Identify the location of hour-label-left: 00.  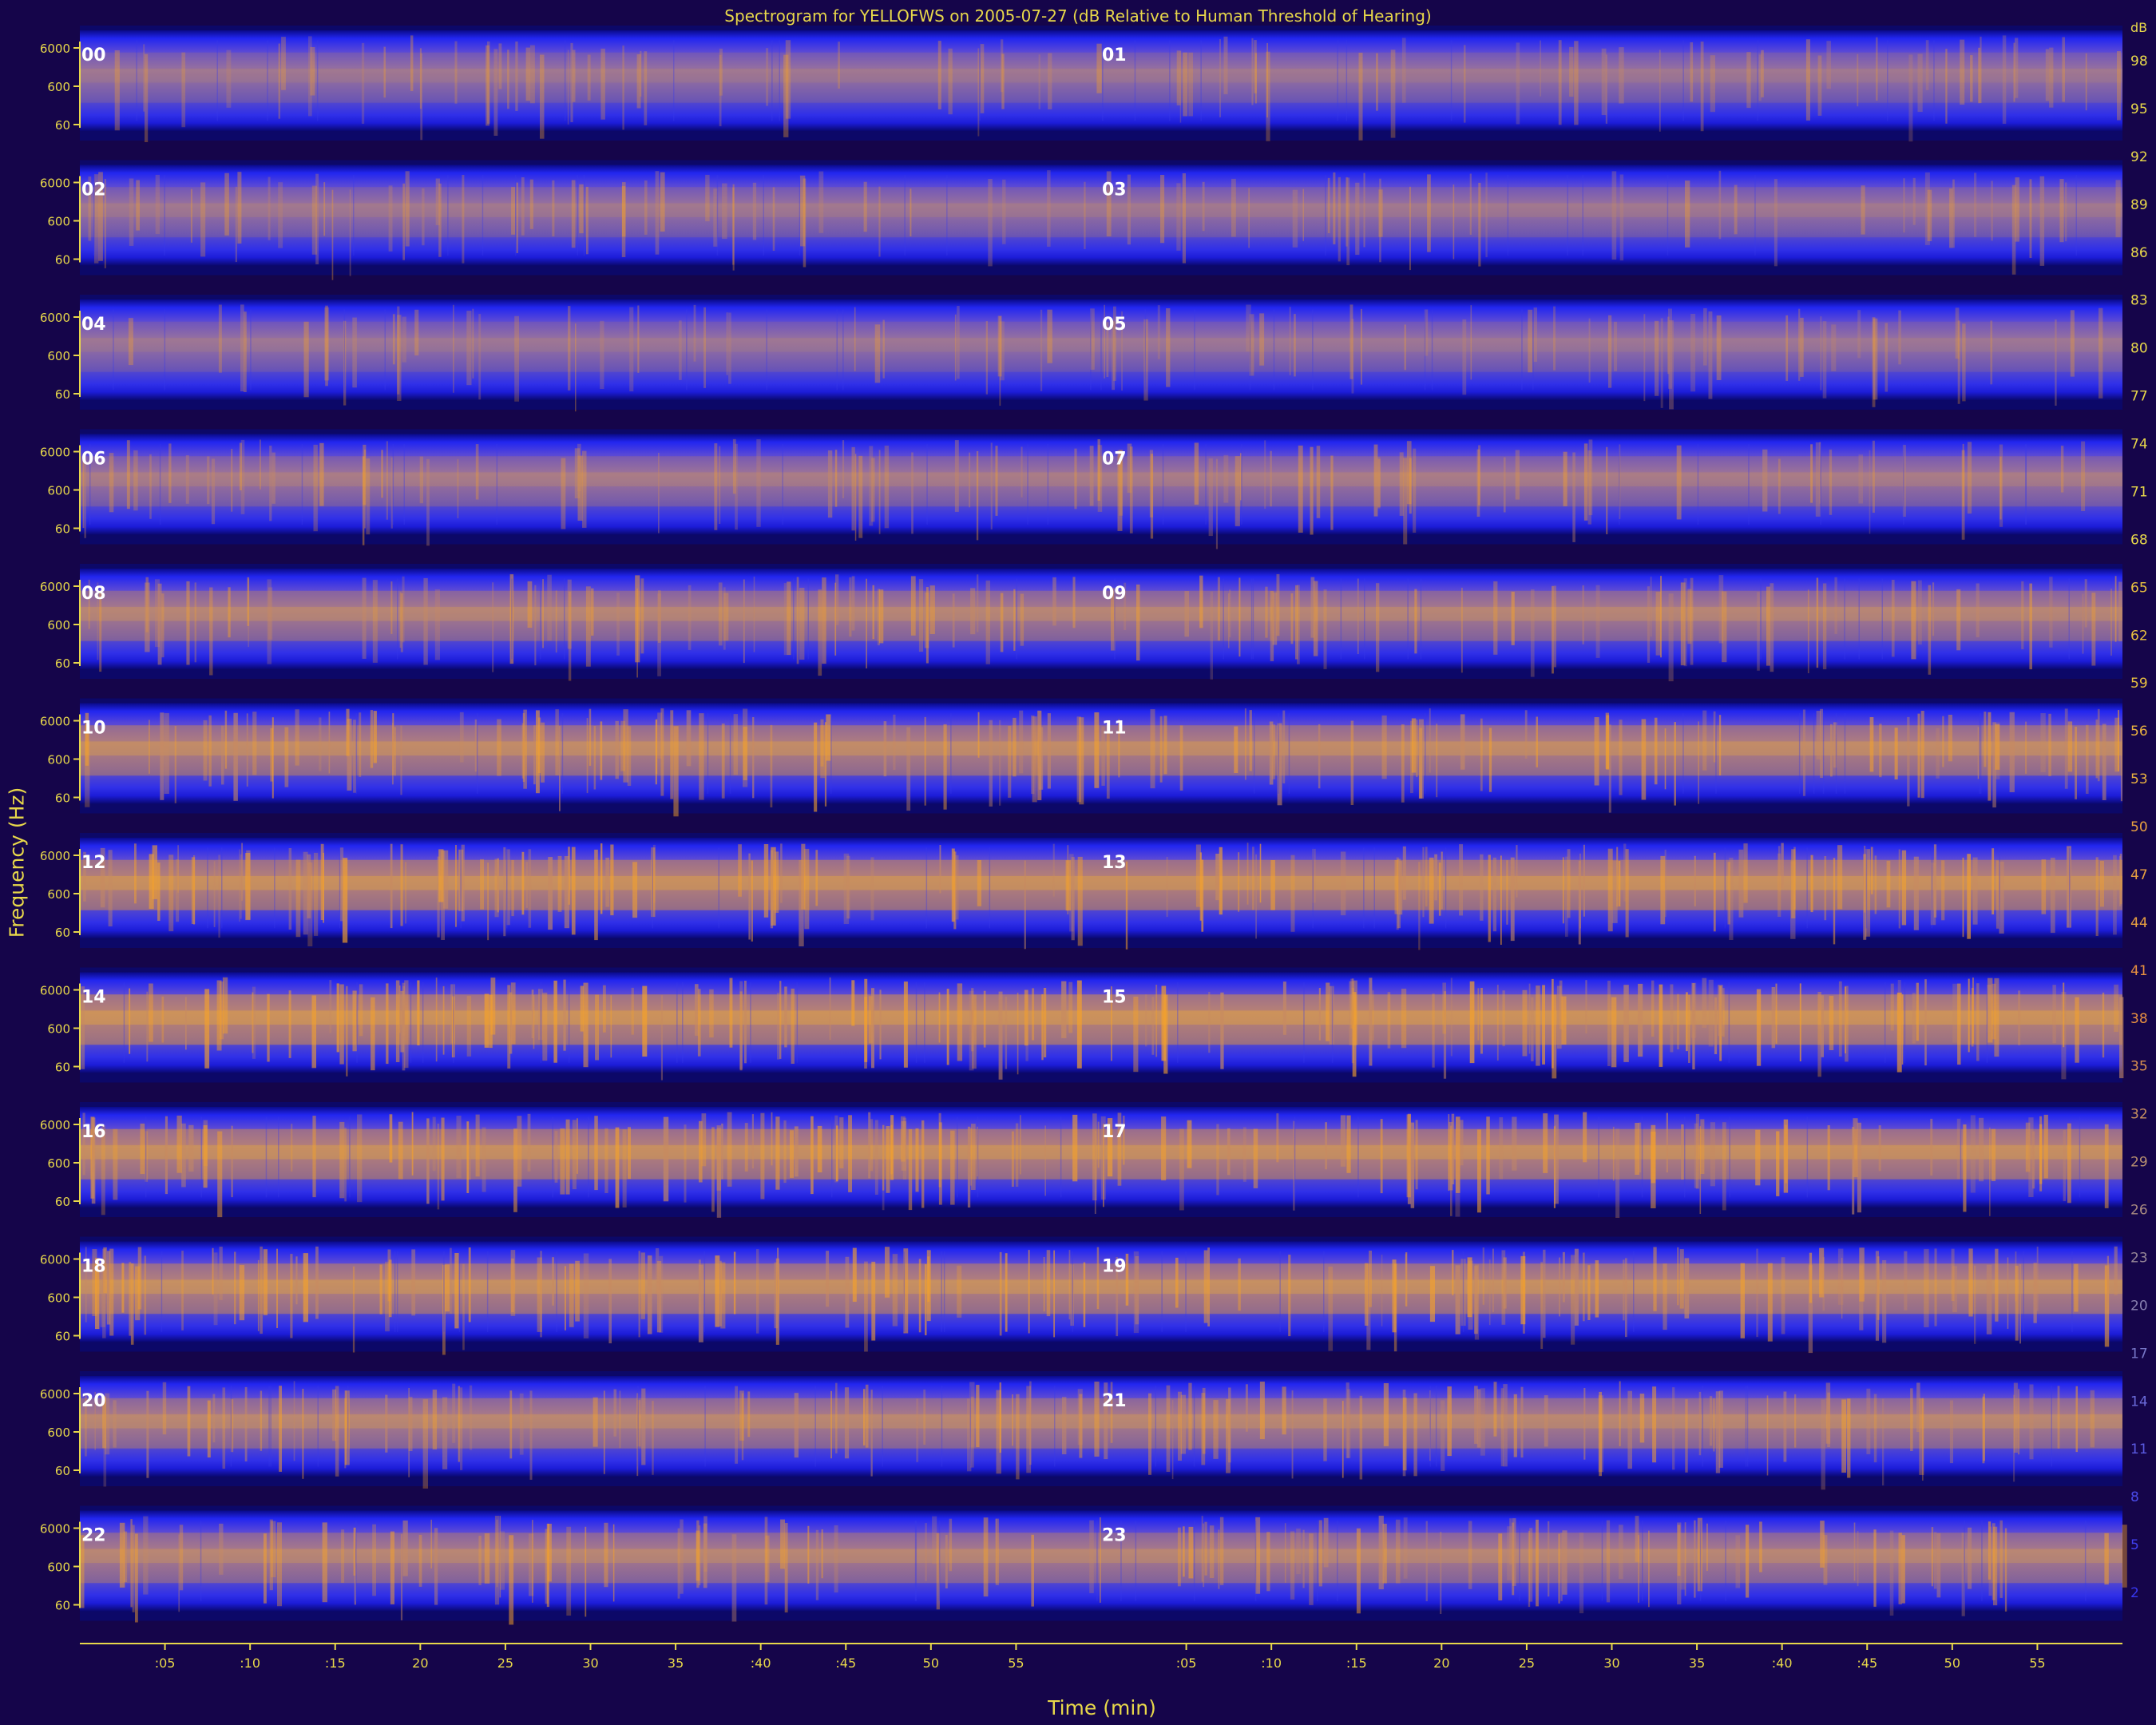
(93, 56).